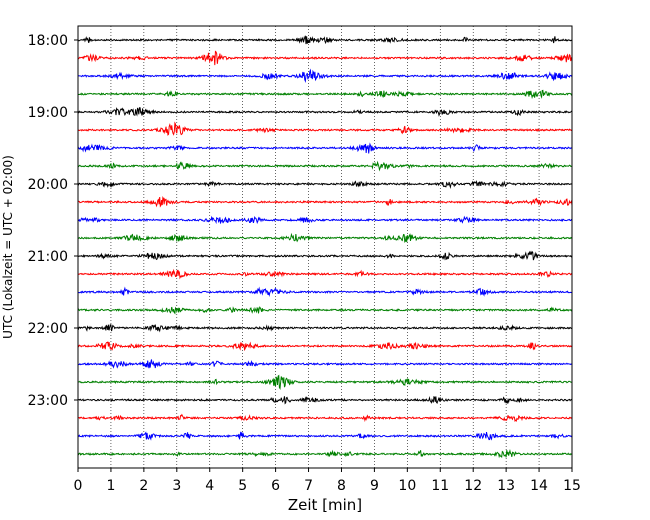 The height and width of the screenshot is (520, 650). Describe the element at coordinates (341, 486) in the screenshot. I see `x-tick-label: 8` at that location.